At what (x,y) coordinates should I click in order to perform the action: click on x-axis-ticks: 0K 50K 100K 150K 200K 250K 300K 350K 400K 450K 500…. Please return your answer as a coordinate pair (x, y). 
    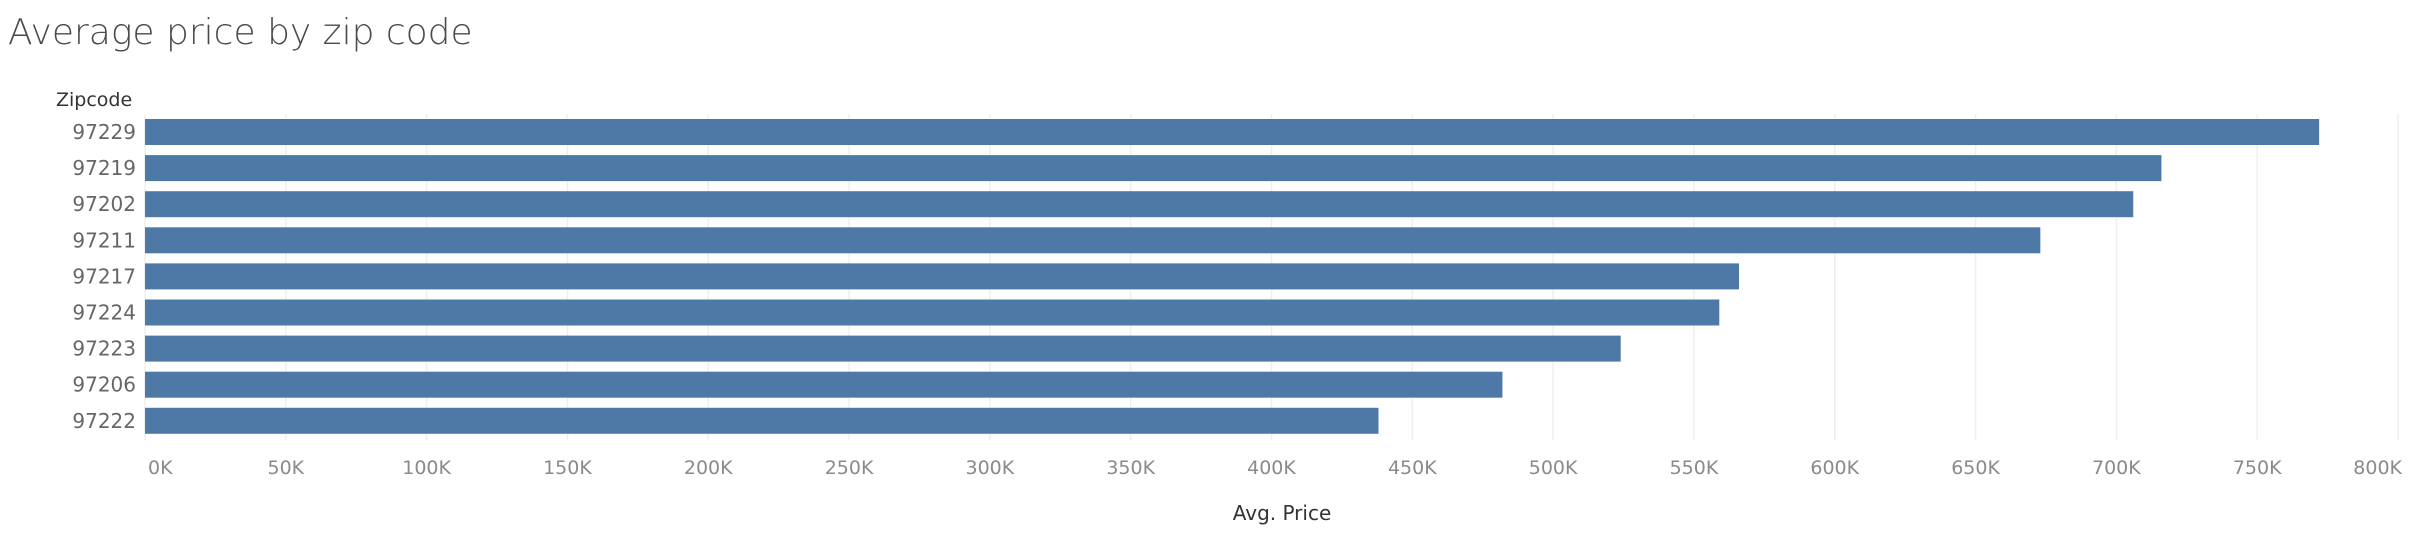
    Looking at the image, I should click on (1275, 468).